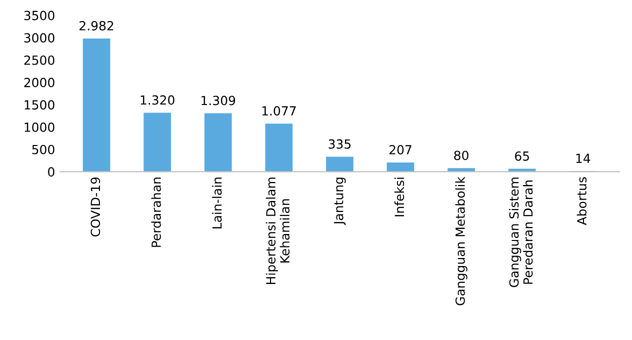 Image resolution: width=632 pixels, height=340 pixels. What do you see at coordinates (278, 231) in the screenshot?
I see `x-tick-label: Hipertensi Dalam Kehamilan` at bounding box center [278, 231].